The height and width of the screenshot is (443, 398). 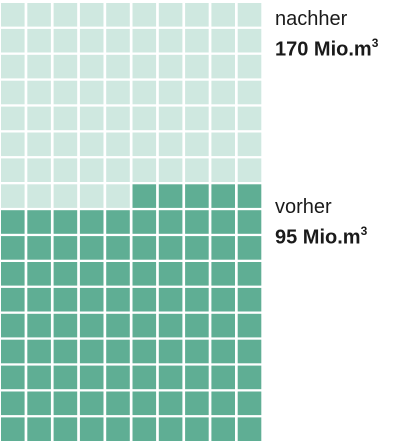 I want to click on label-after-value-text: 170 Mio.m, so click(x=323, y=49).